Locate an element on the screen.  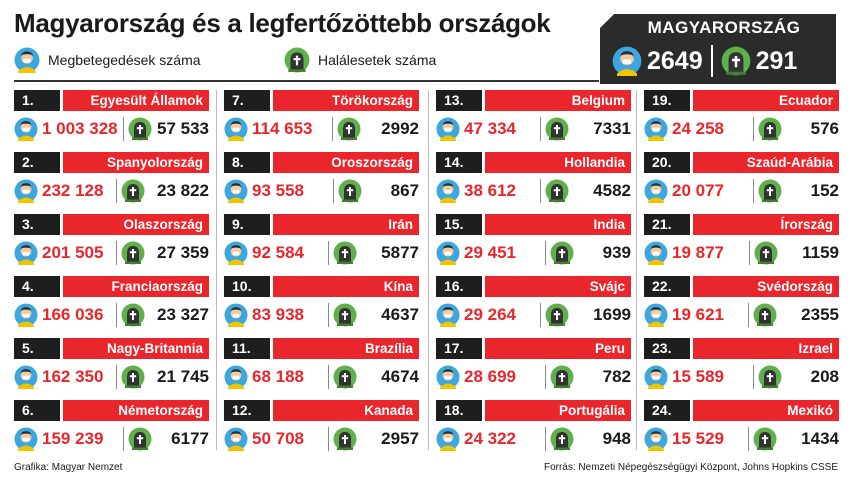
country-rank: 7. is located at coordinates (247, 100).